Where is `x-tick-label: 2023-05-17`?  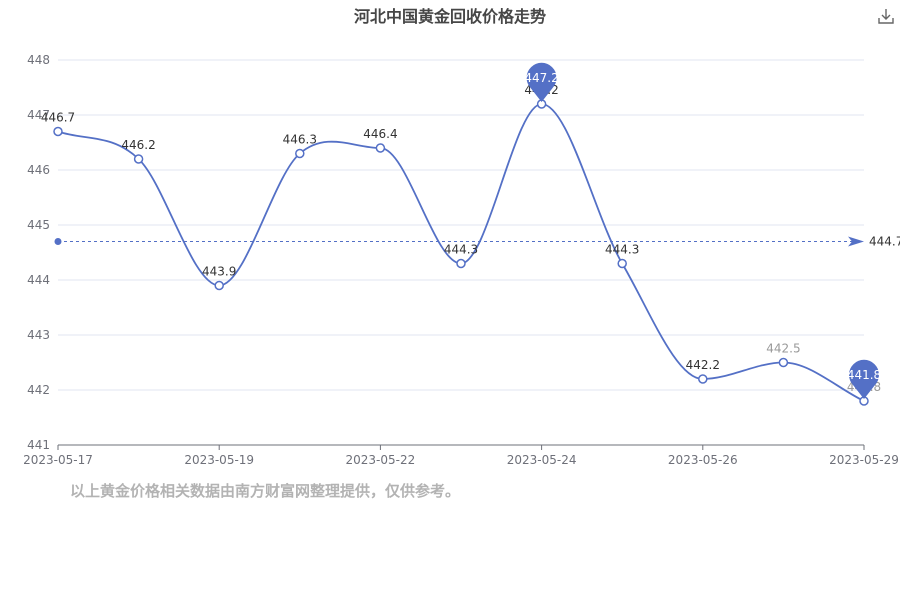
x-tick-label: 2023-05-17 is located at coordinates (58, 460).